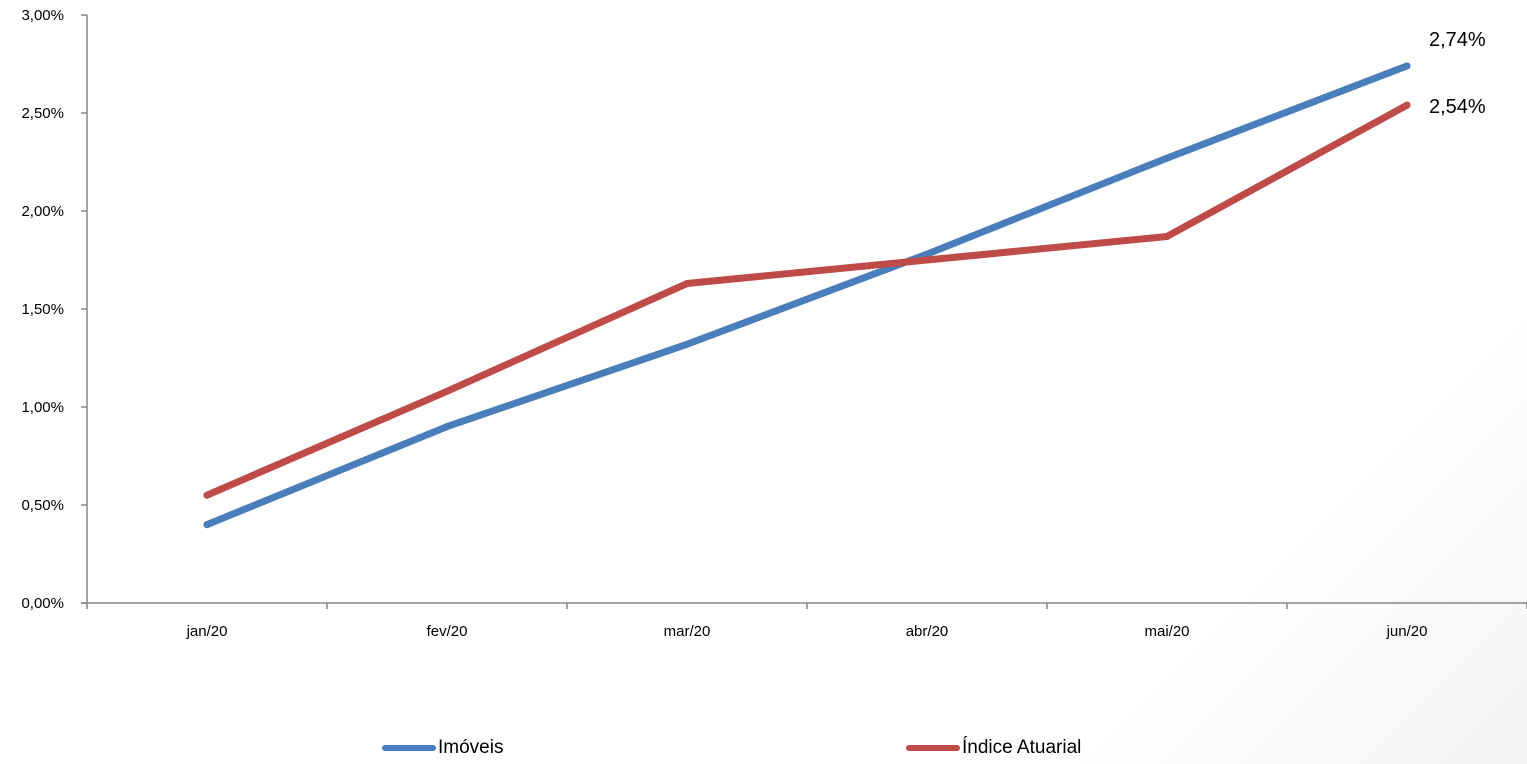 Image resolution: width=1527 pixels, height=764 pixels. What do you see at coordinates (42, 15) in the screenshot?
I see `y-tick-label: 3,00%` at bounding box center [42, 15].